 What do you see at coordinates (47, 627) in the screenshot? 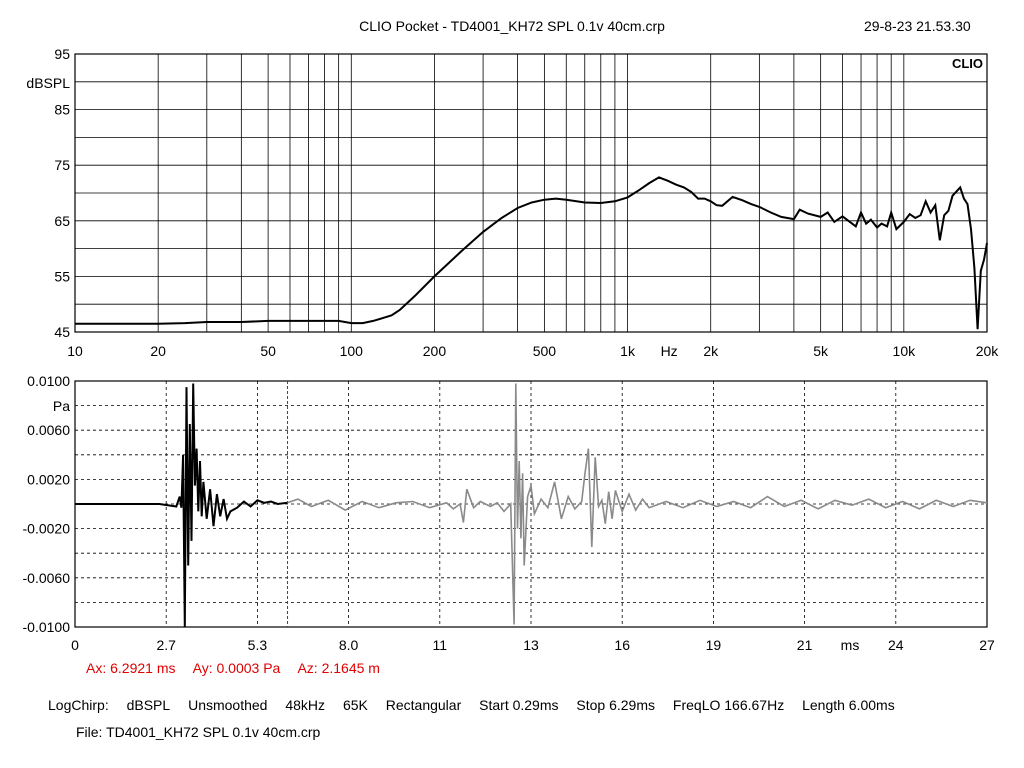
I see `ir-ytick-label: -0.0100` at bounding box center [47, 627].